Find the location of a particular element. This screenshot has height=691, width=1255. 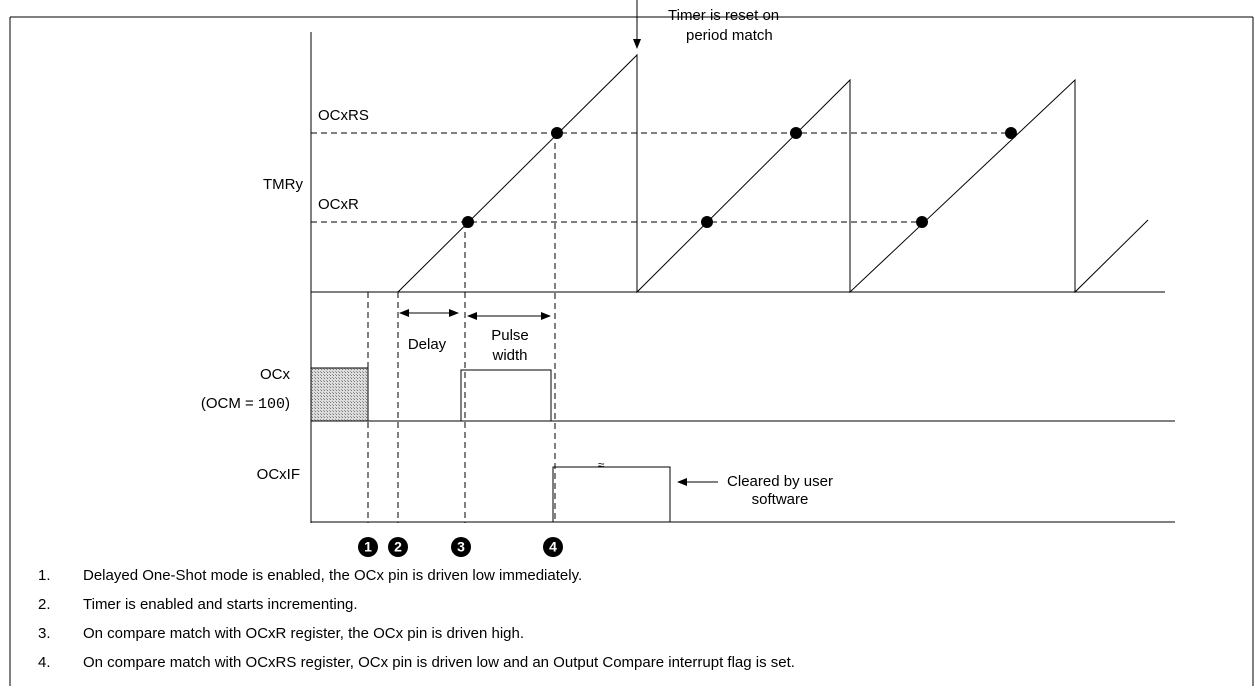

note-number: 1. is located at coordinates (44, 575).